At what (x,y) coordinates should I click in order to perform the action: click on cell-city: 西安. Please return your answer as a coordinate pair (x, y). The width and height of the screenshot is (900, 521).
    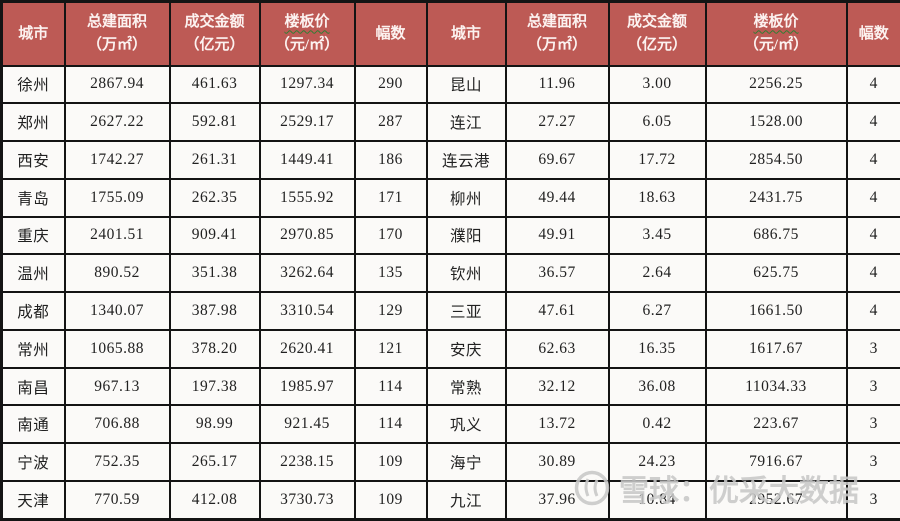
    Looking at the image, I should click on (33, 160).